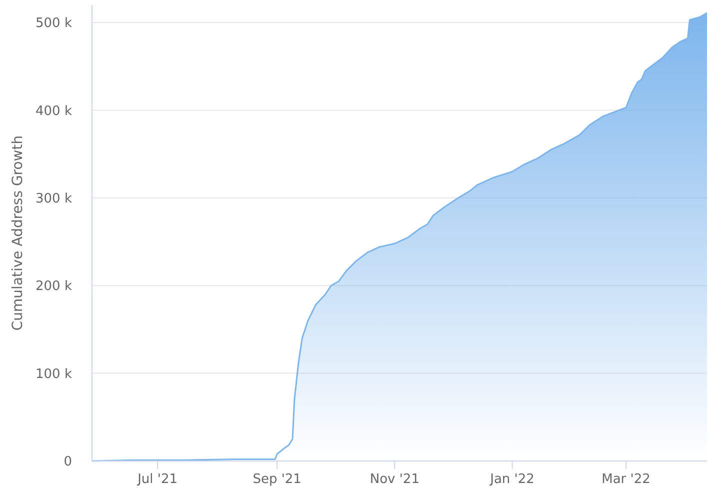  I want to click on x-tick-label: Jan '22, so click(511, 479).